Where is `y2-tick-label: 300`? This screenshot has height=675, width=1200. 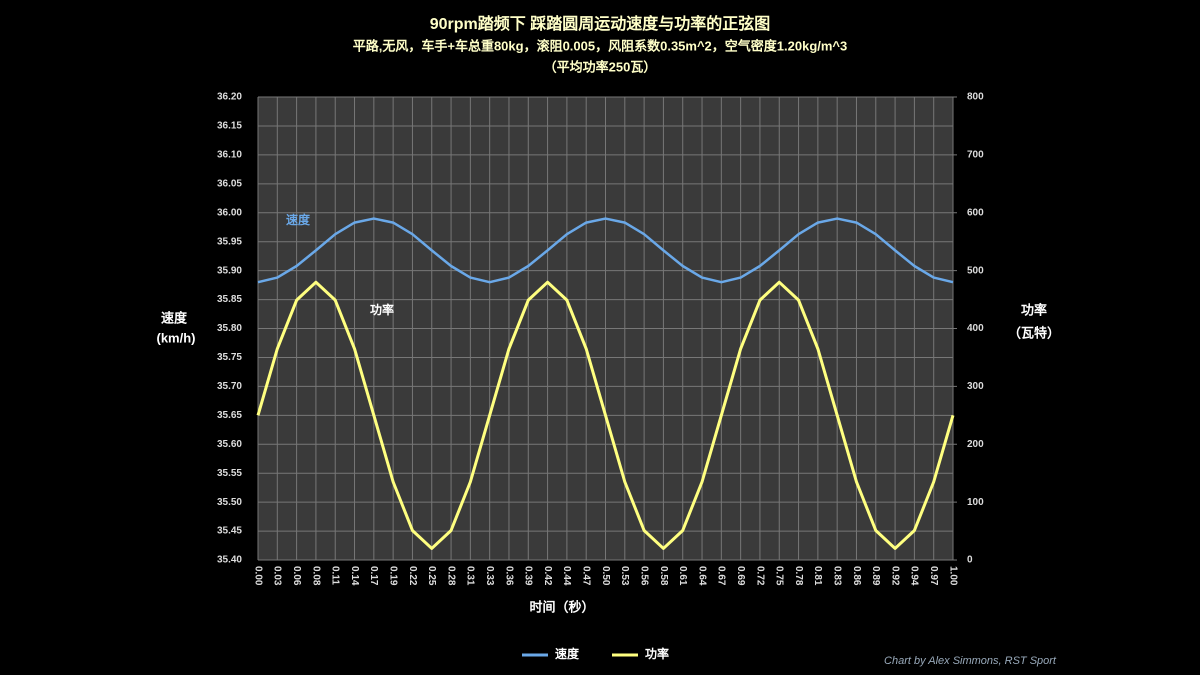
y2-tick-label: 300 is located at coordinates (975, 386).